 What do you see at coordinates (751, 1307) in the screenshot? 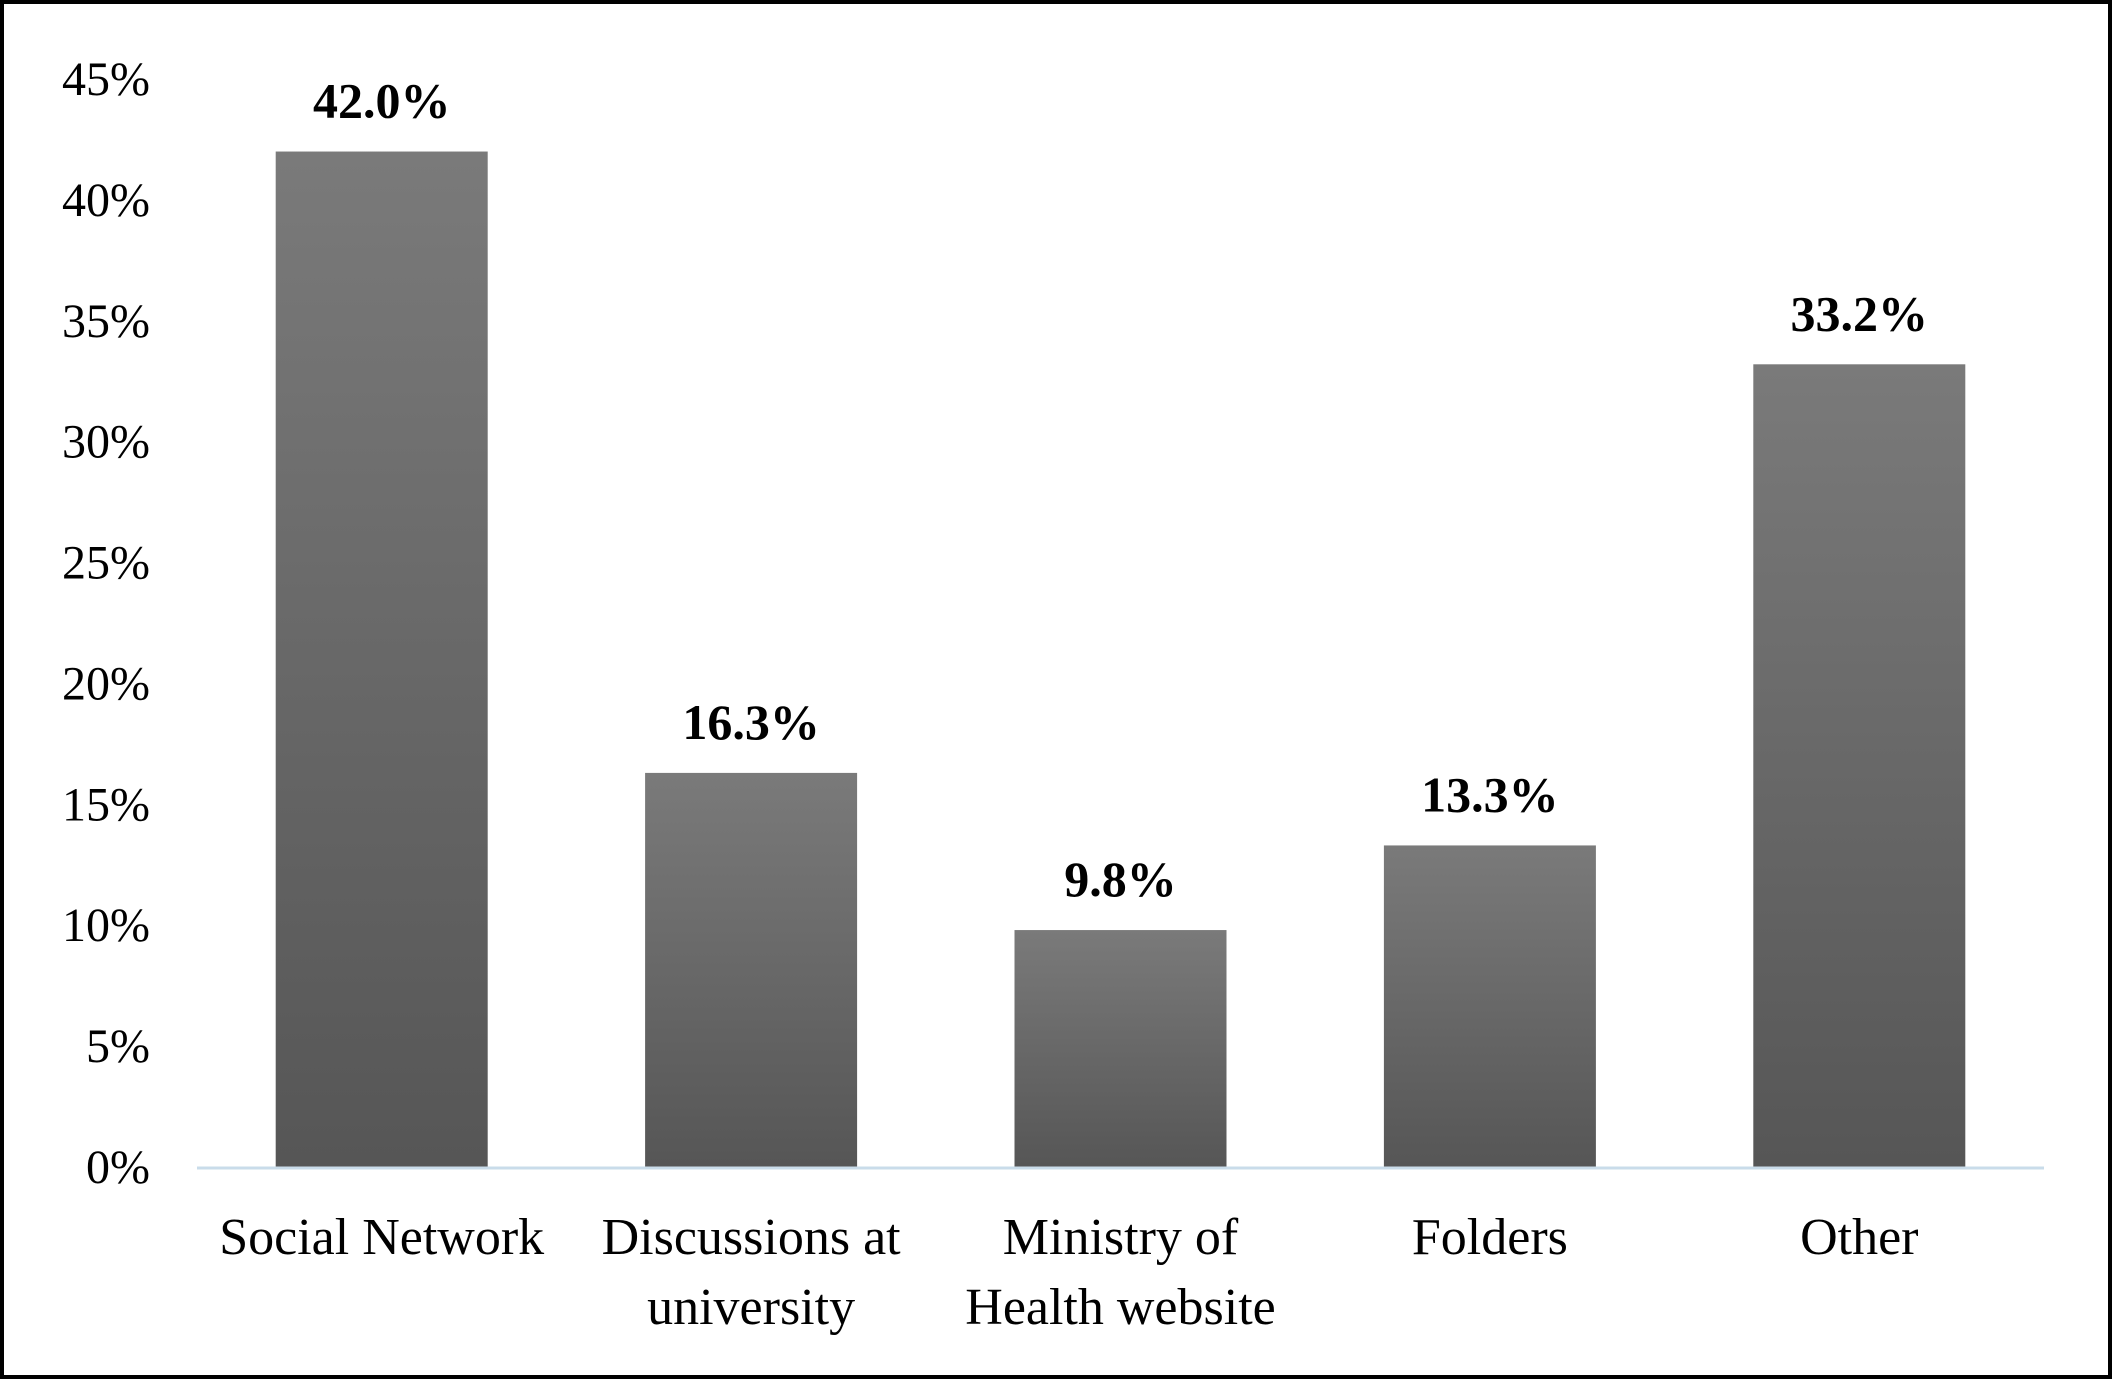
I see `x-tick-label: university` at bounding box center [751, 1307].